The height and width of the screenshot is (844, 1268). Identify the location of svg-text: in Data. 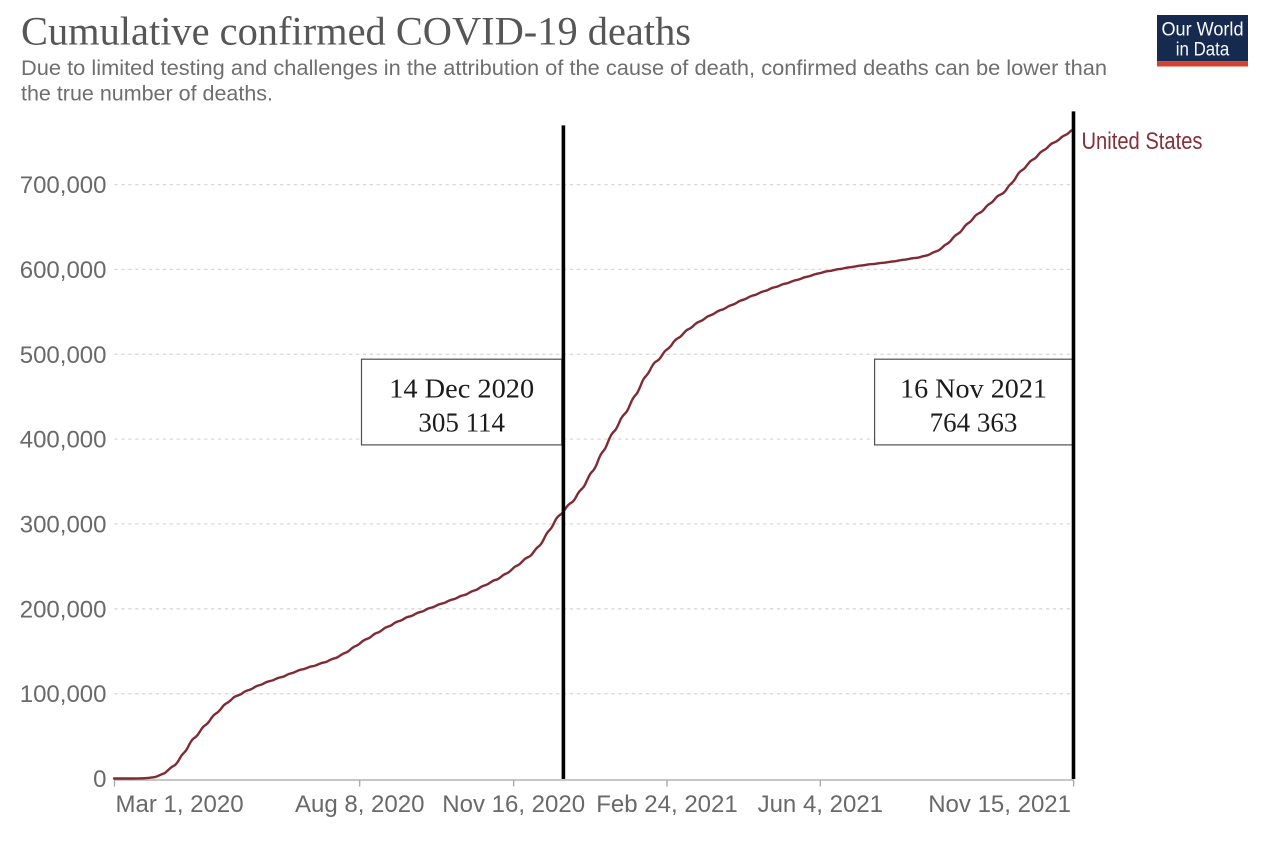
(1203, 50).